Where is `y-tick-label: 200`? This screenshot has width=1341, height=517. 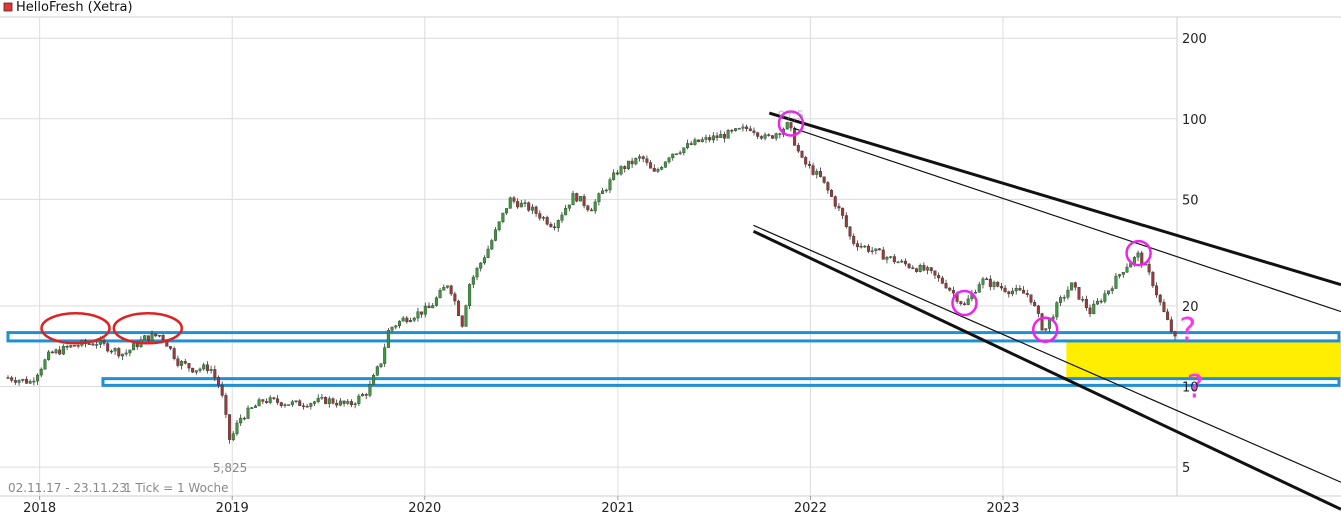 y-tick-label: 200 is located at coordinates (1194, 39).